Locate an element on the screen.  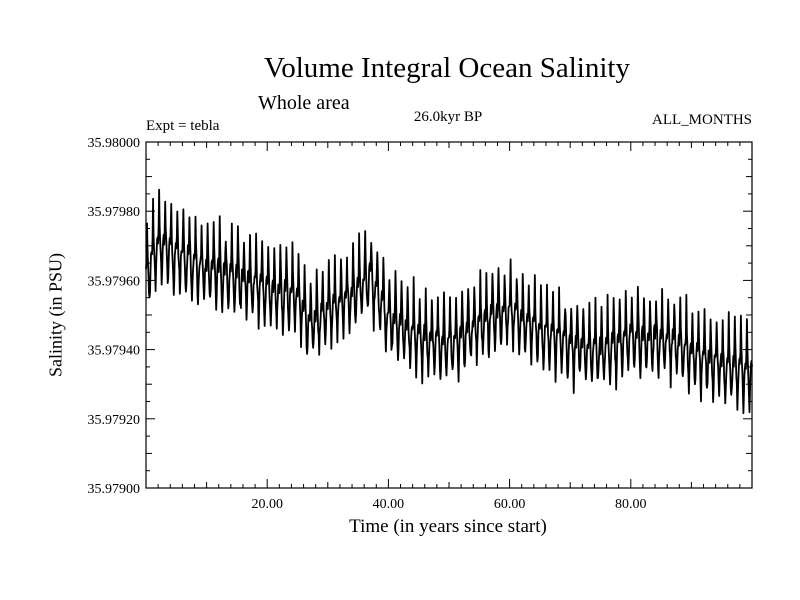
period-label: 26.0kyr BP is located at coordinates (448, 117).